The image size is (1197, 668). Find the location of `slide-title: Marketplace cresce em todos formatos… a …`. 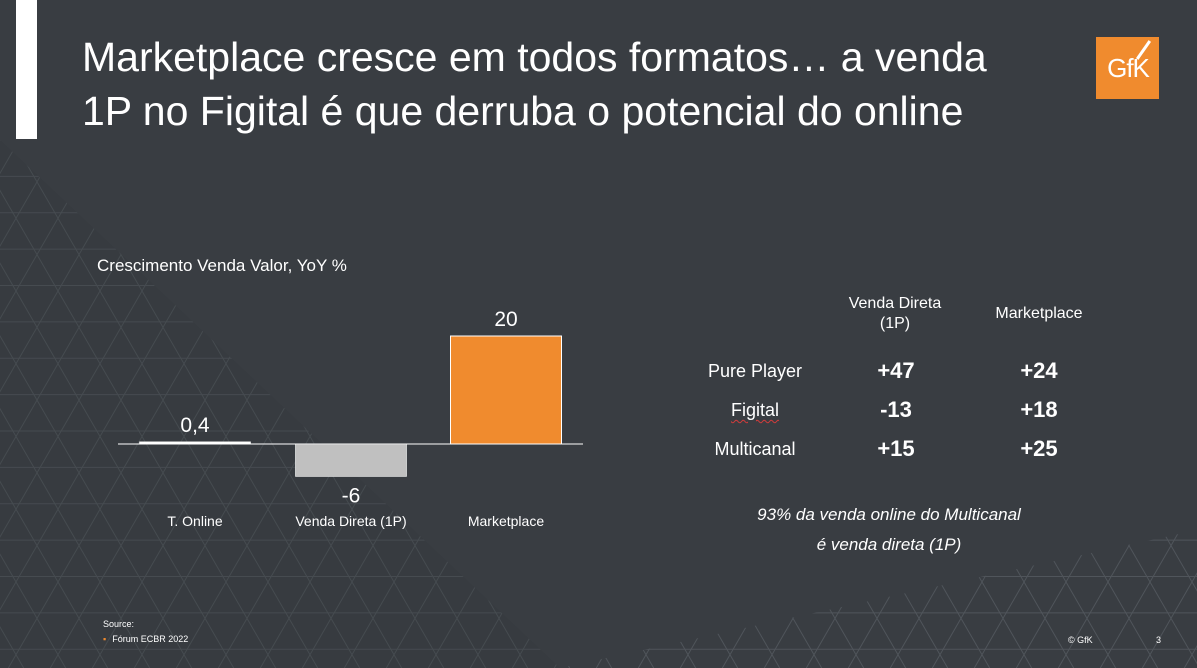

slide-title: Marketplace cresce em todos formatos… a … is located at coordinates (572, 84).